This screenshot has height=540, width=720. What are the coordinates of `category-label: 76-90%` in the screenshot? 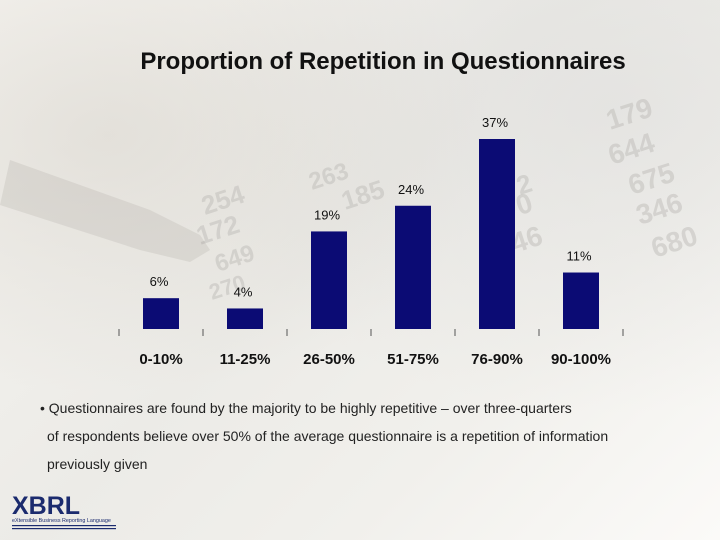 It's located at (497, 359).